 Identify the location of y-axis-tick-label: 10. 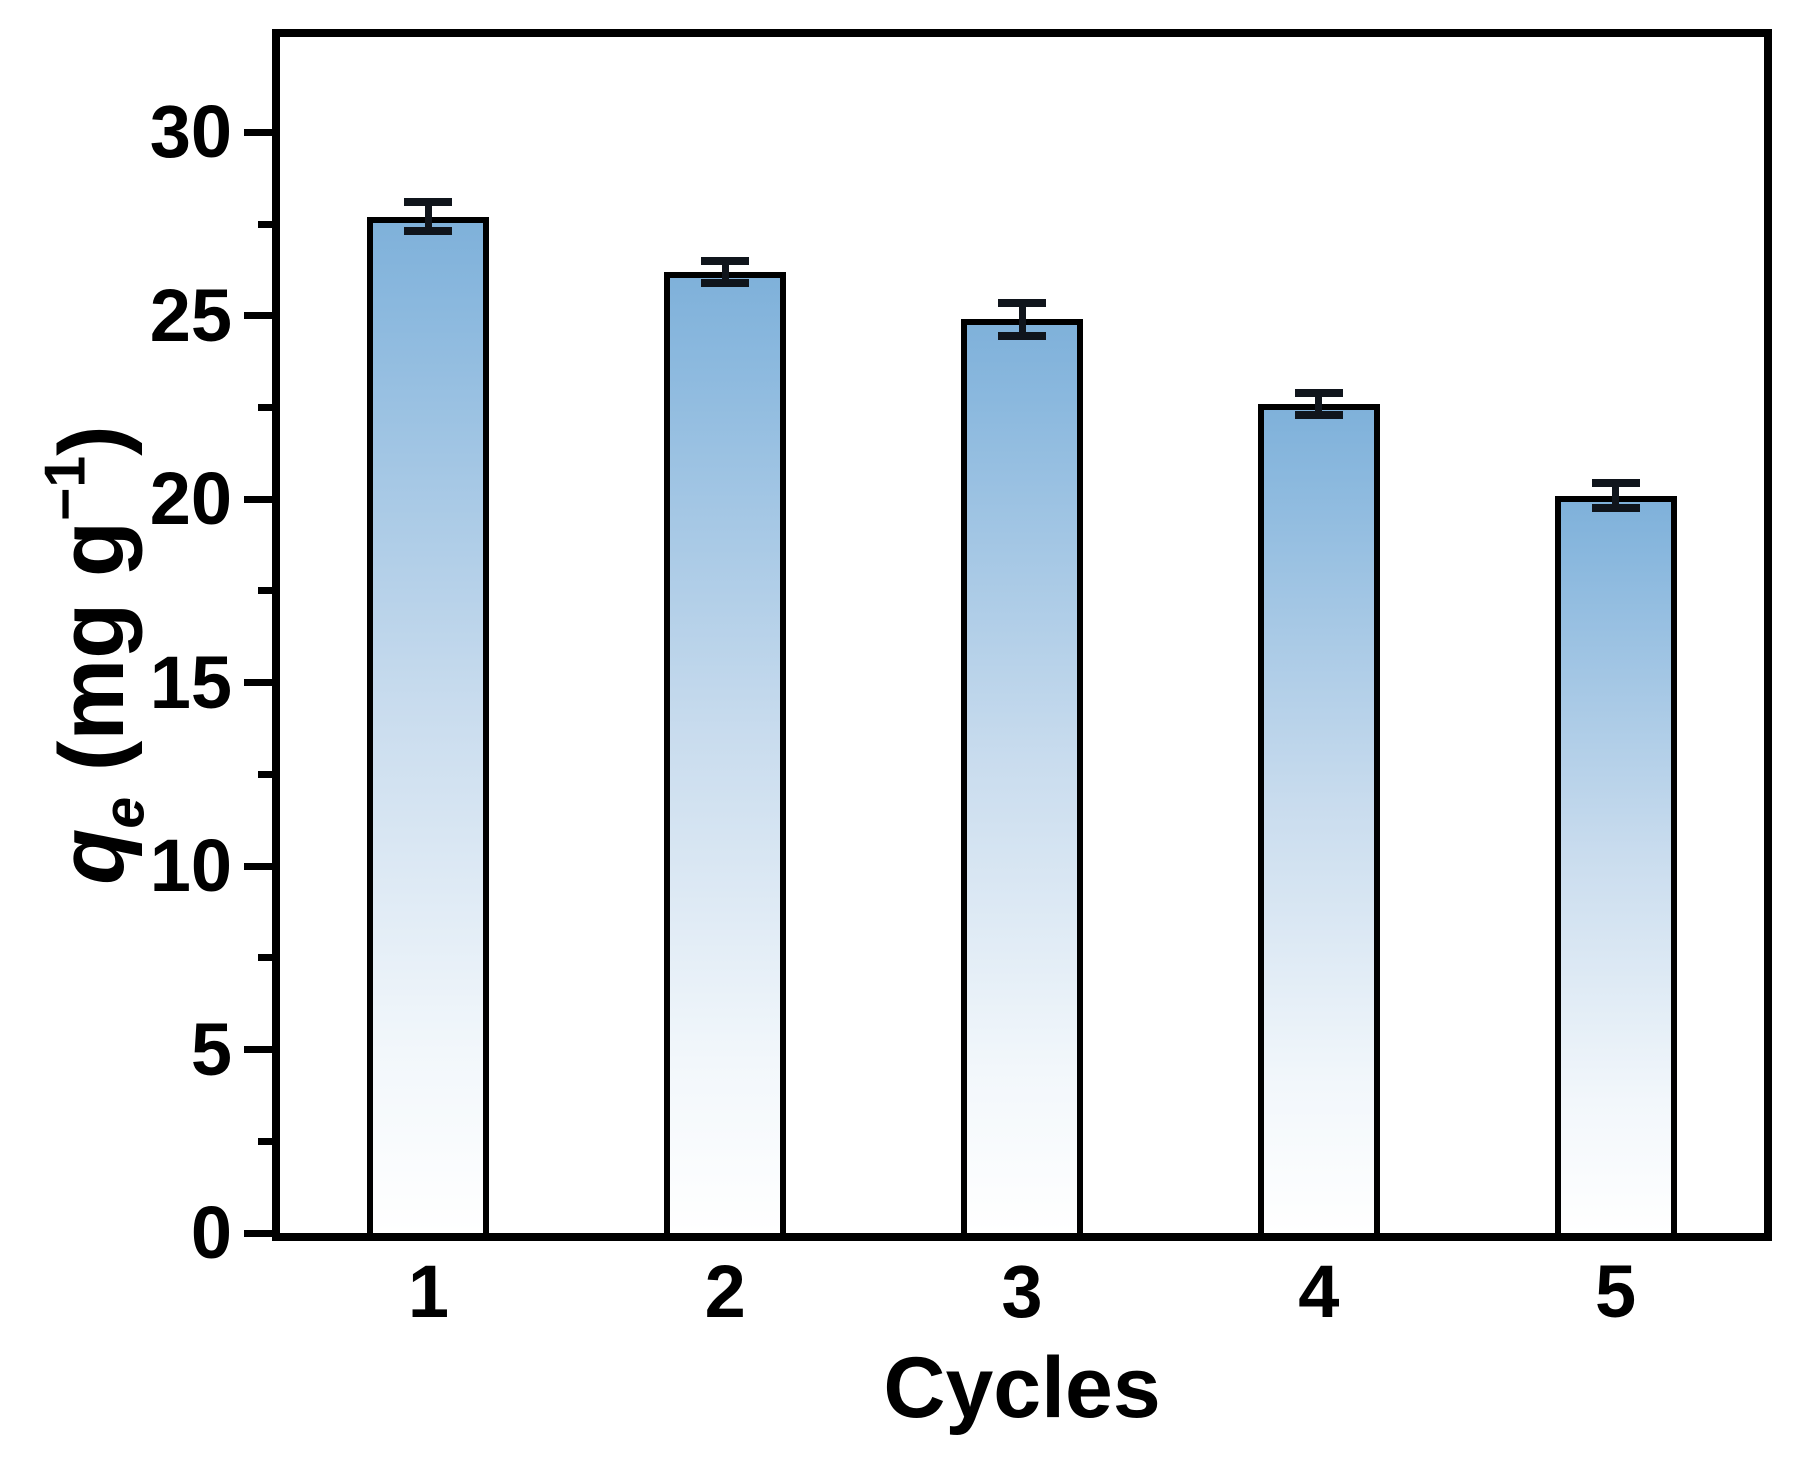
(190, 866).